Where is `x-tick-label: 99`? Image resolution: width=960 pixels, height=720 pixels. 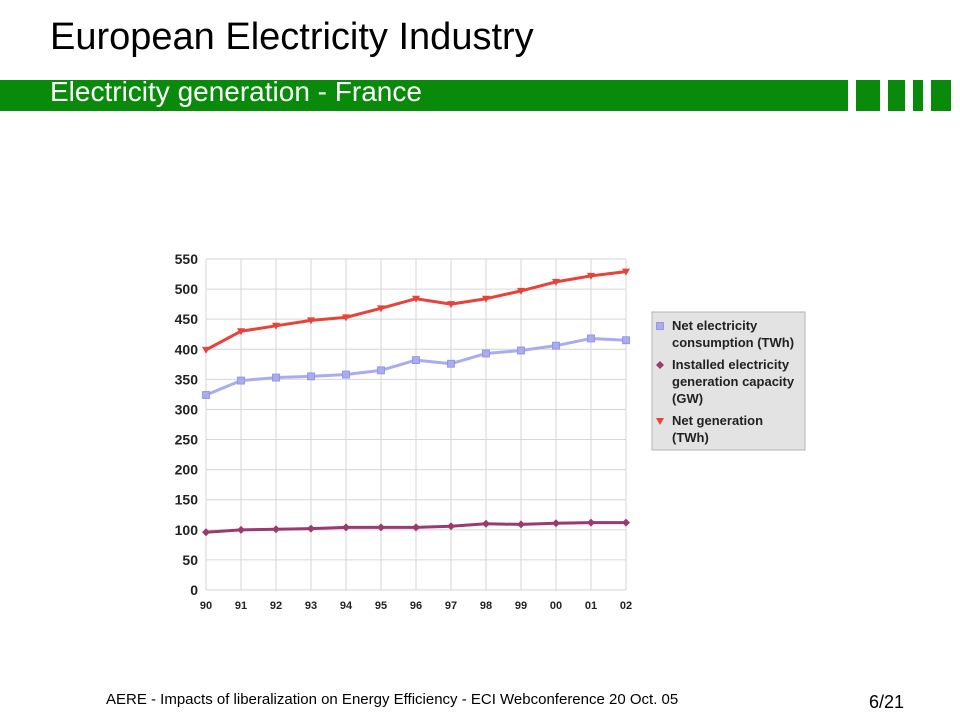 x-tick-label: 99 is located at coordinates (521, 606).